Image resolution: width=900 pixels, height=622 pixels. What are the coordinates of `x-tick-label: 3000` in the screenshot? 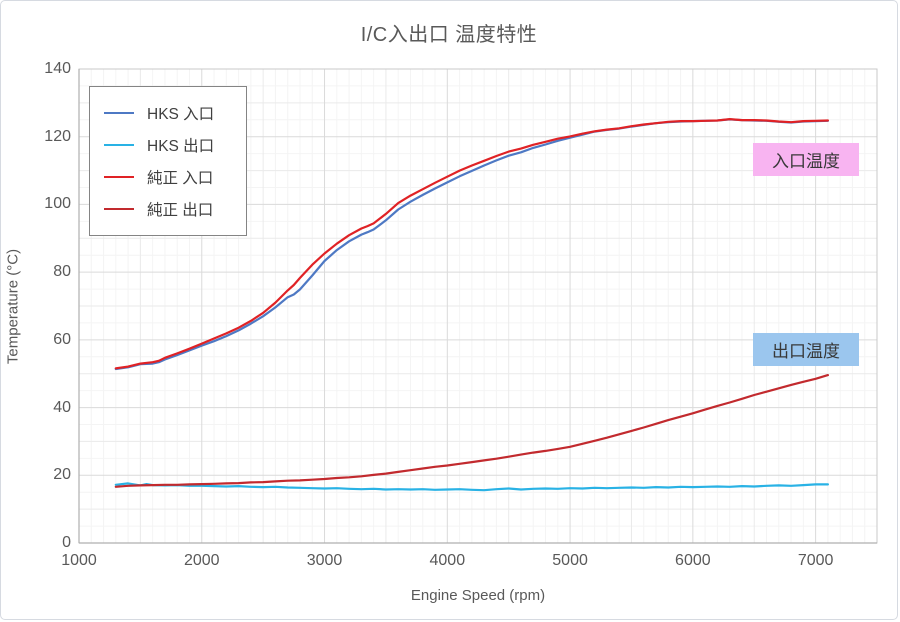 It's located at (324, 560).